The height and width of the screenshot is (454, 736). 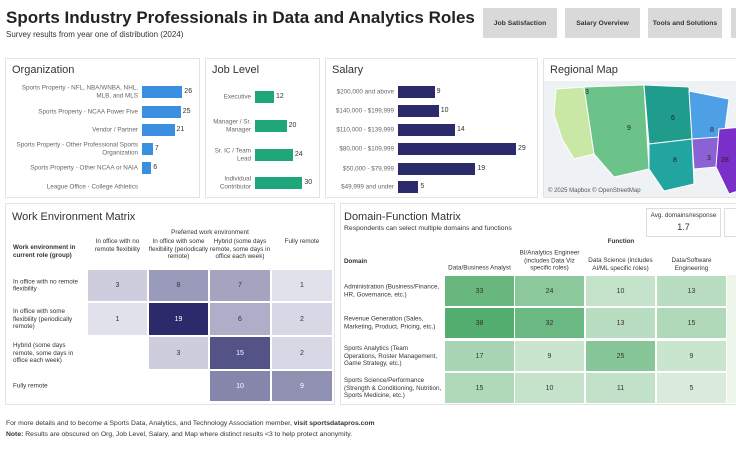 I want to click on category-label: Sports Property - NCAA Power Five, so click(x=88, y=112).